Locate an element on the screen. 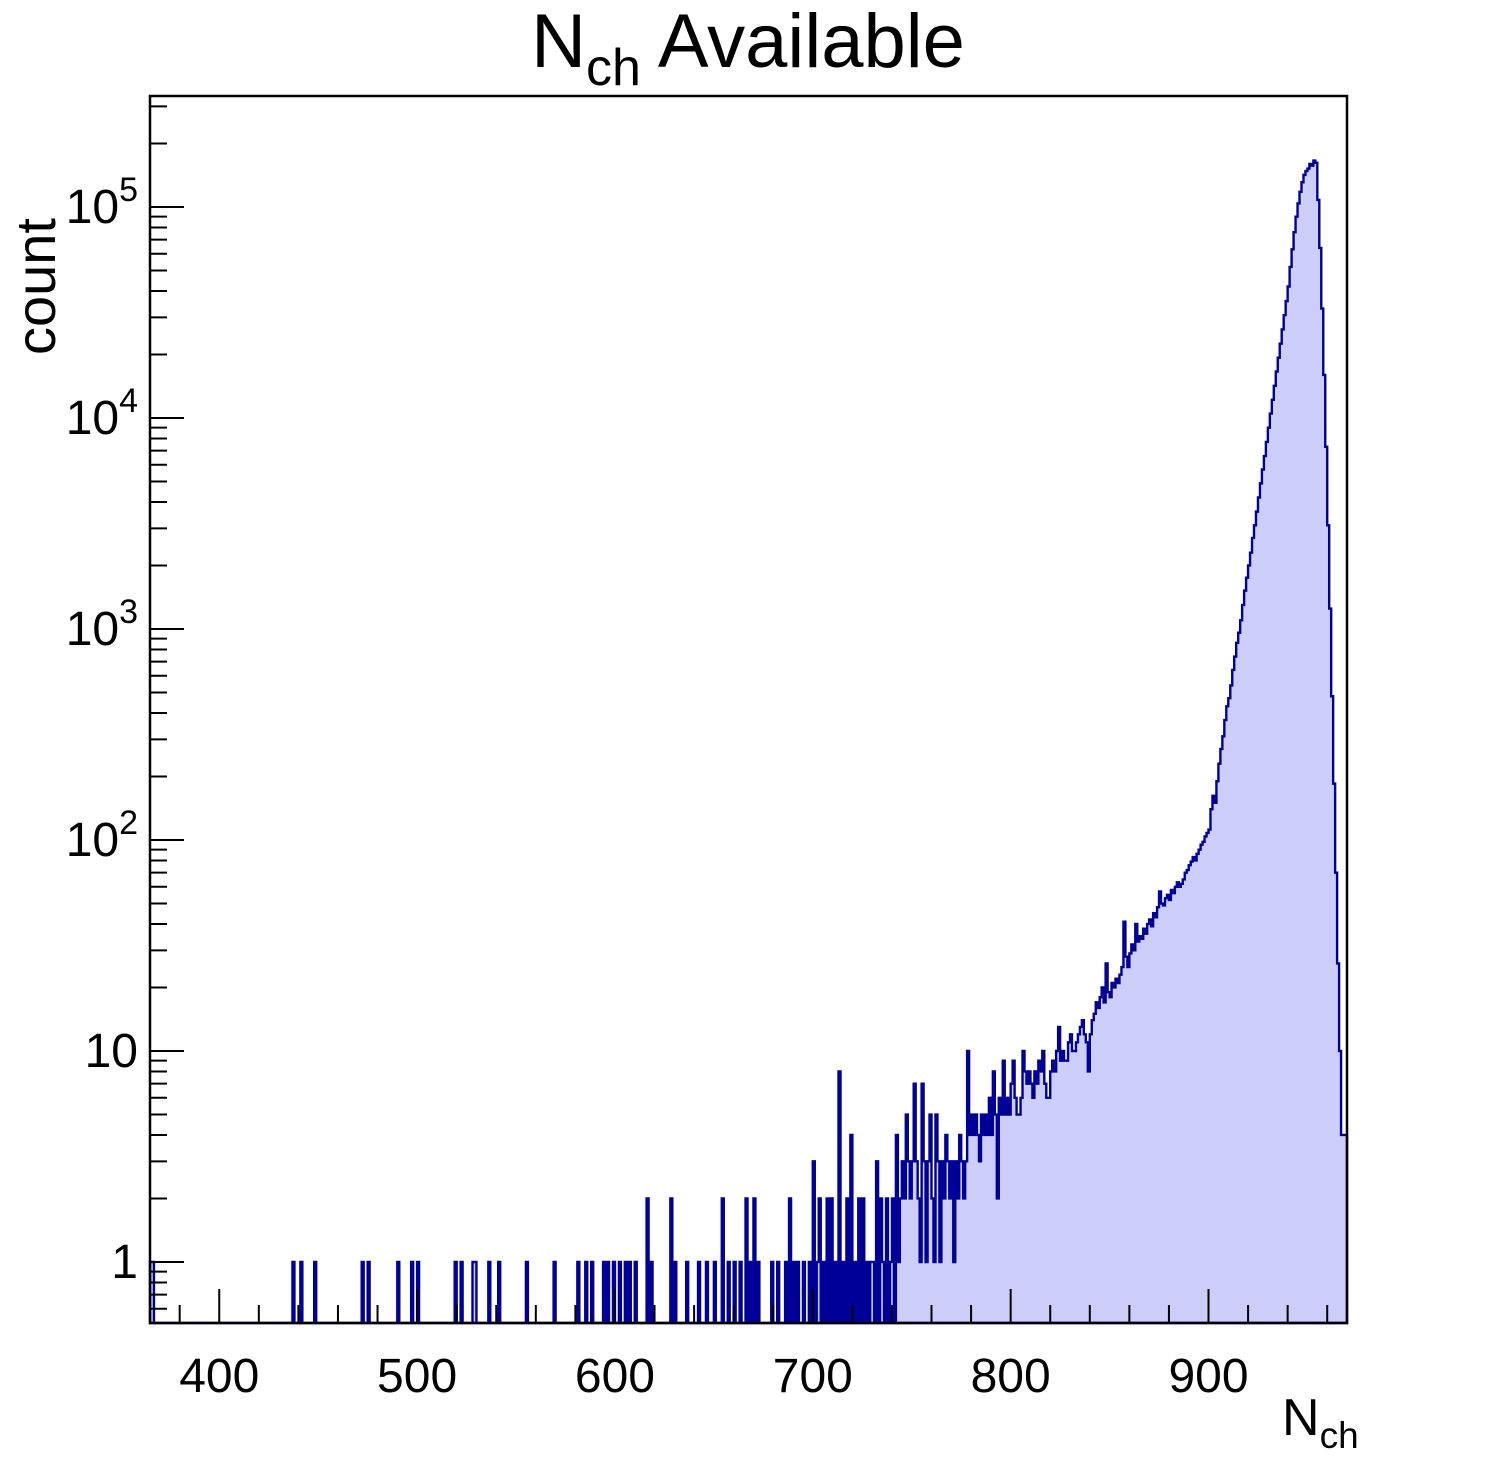  chart-title: Nch Available is located at coordinates (748, 49).